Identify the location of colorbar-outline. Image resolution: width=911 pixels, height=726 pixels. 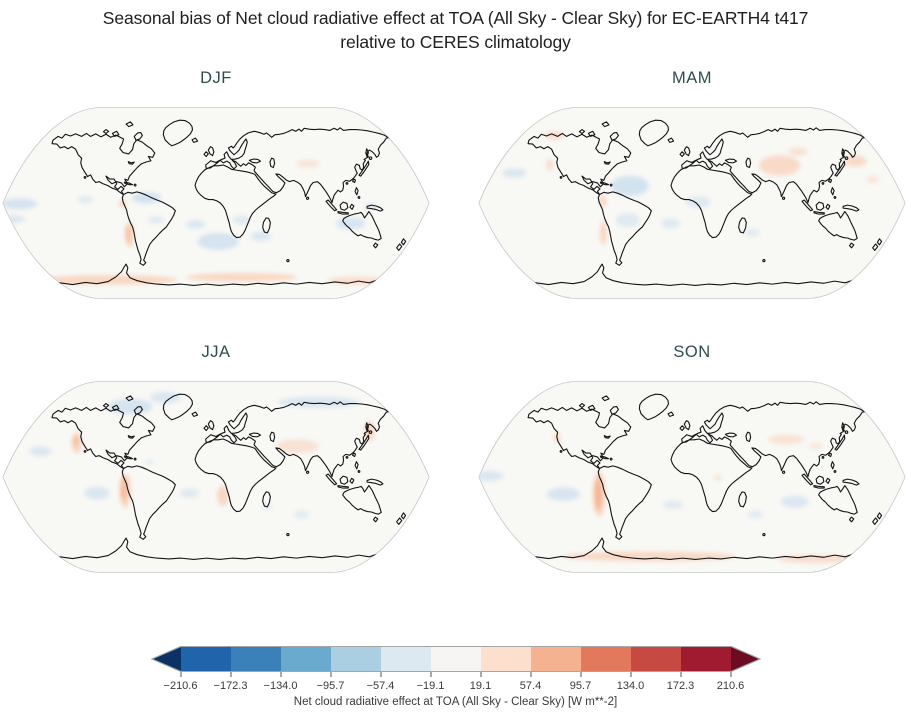
(455, 659).